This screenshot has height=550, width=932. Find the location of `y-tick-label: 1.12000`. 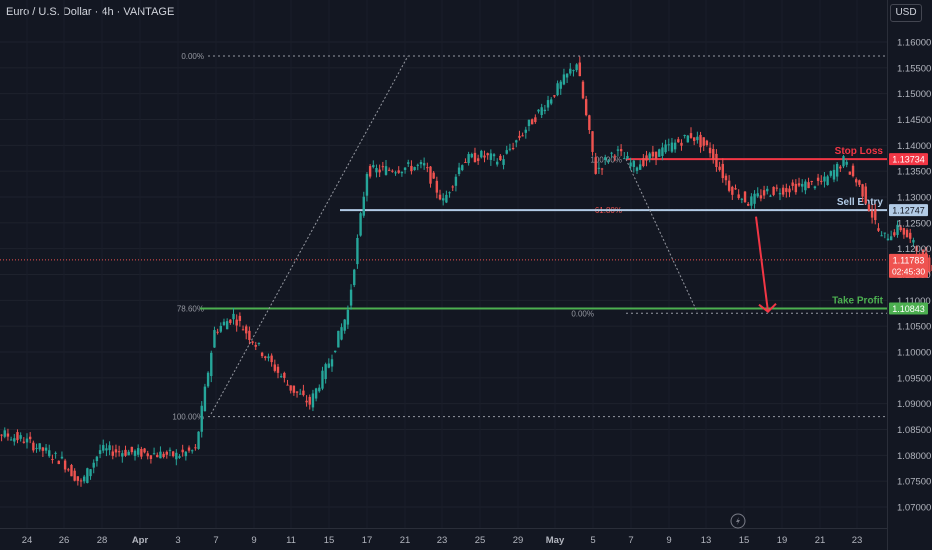

y-tick-label: 1.12000 is located at coordinates (914, 249).